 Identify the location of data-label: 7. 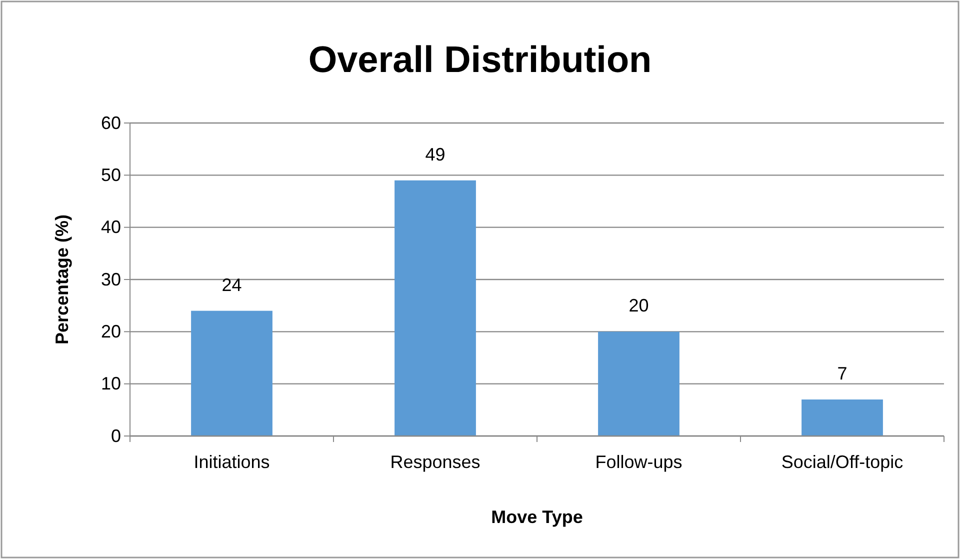
(842, 373).